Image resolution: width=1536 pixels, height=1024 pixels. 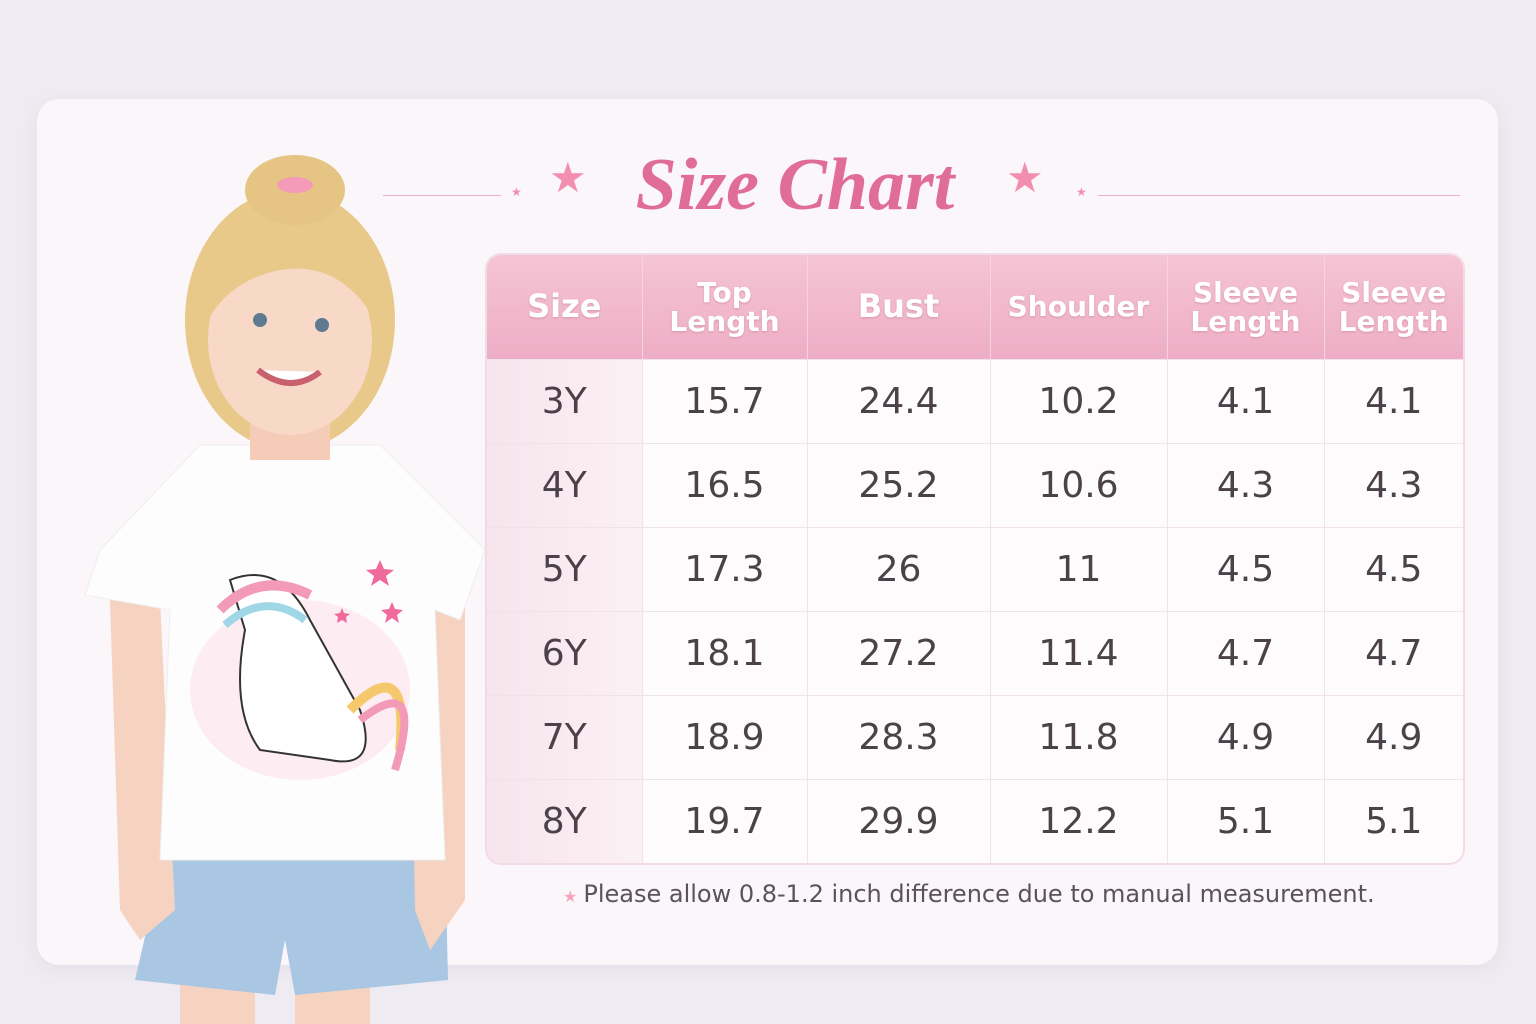 I want to click on table-row: 5Y 17.3 26 11 4.5 4.5, so click(x=975, y=569).